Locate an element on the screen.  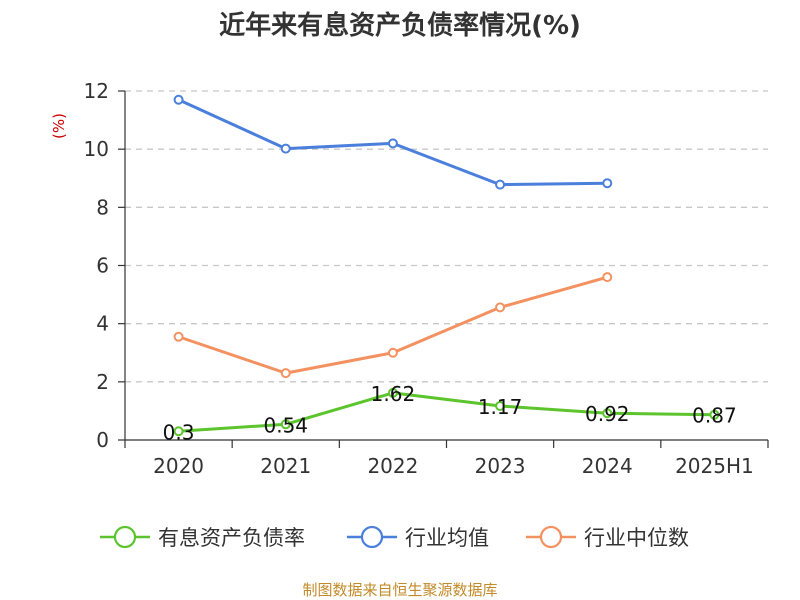
y-tick-label: 4 is located at coordinates (102, 324).